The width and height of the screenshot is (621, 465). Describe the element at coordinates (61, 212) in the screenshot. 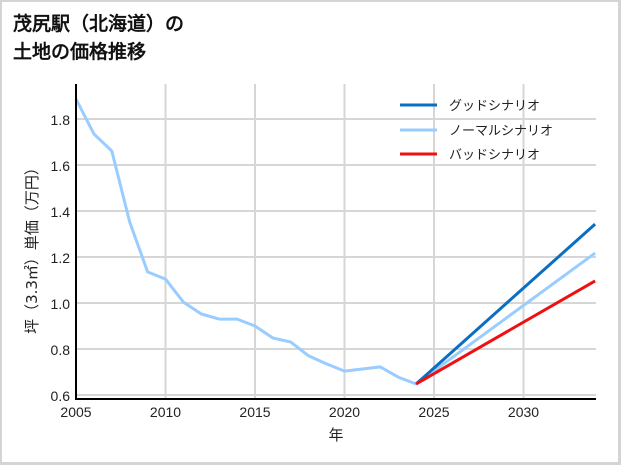

I see `y-tick-label: 1.4` at that location.